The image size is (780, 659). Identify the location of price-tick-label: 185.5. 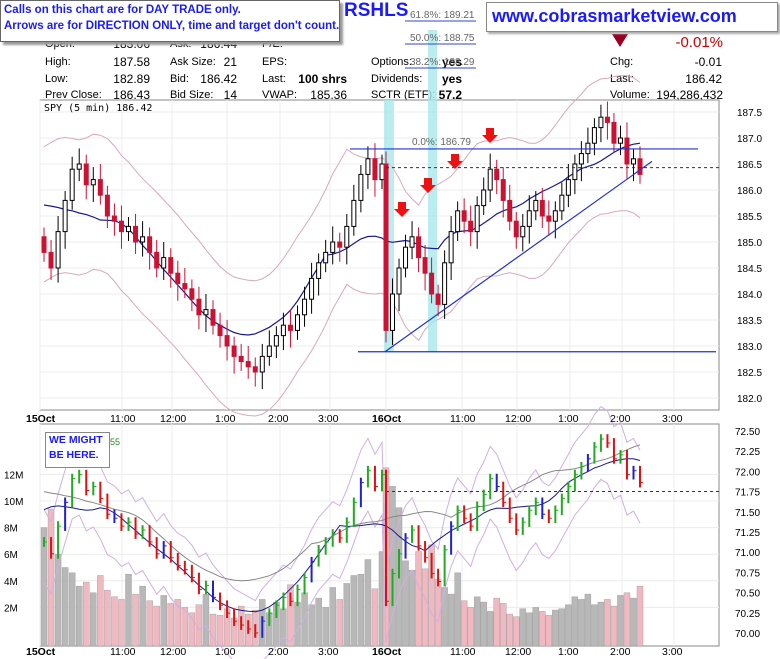
(749, 217).